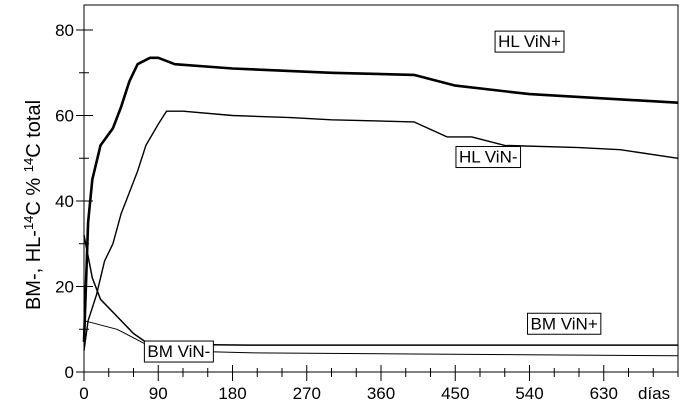 This screenshot has width=683, height=412. Describe the element at coordinates (64, 201) in the screenshot. I see `y-tick-label: 40` at that location.